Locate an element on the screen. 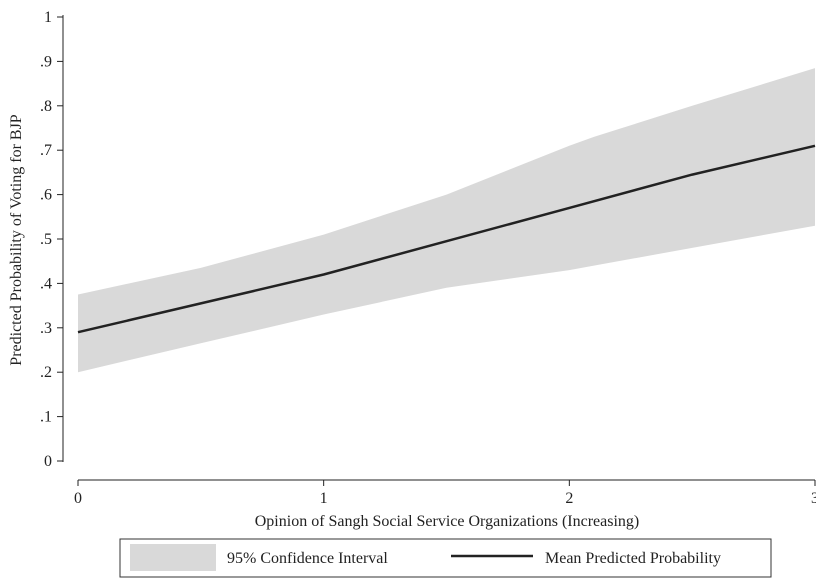 The image size is (816, 579). legend-label-confidence-interval: 95% Confidence Interval is located at coordinates (307, 558).